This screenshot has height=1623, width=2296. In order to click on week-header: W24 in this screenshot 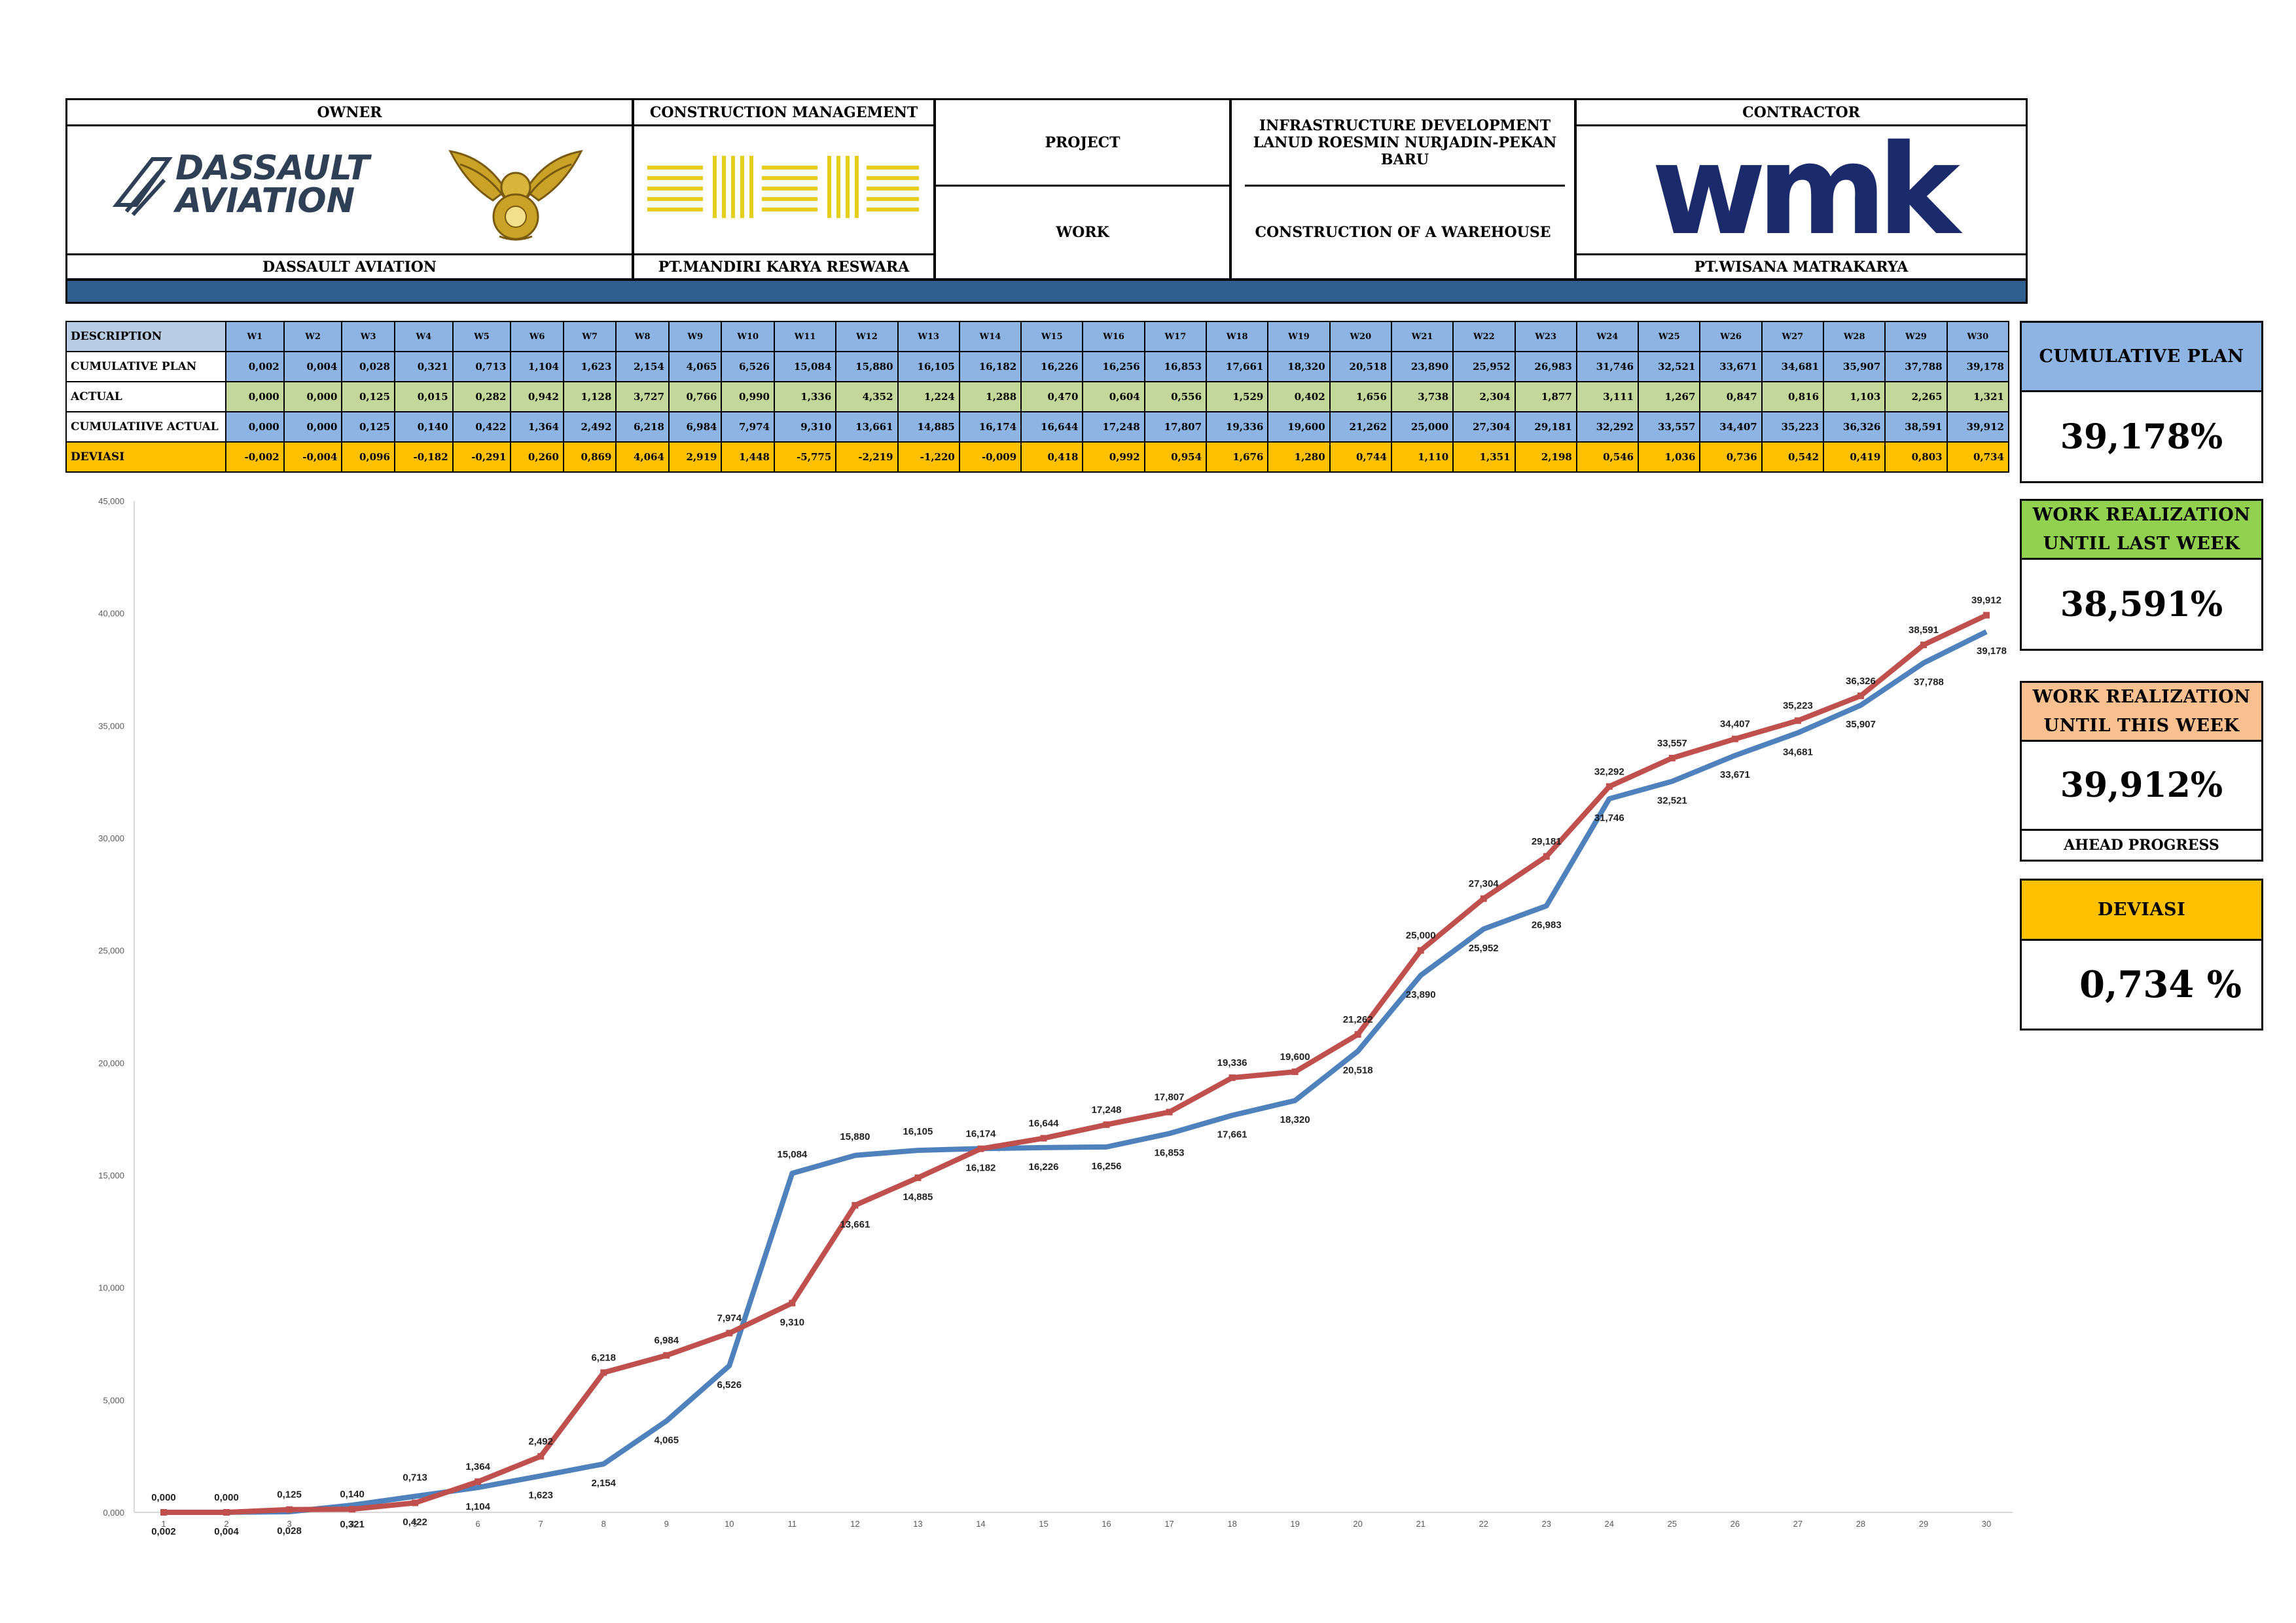, I will do `click(1607, 336)`.